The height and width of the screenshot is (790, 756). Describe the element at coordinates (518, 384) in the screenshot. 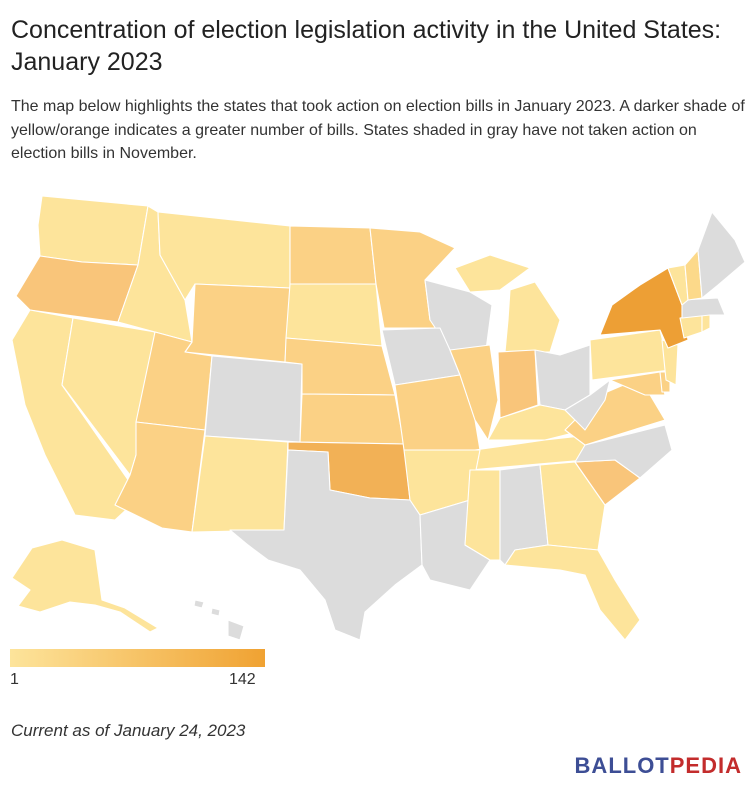

I see `state-indiana` at that location.